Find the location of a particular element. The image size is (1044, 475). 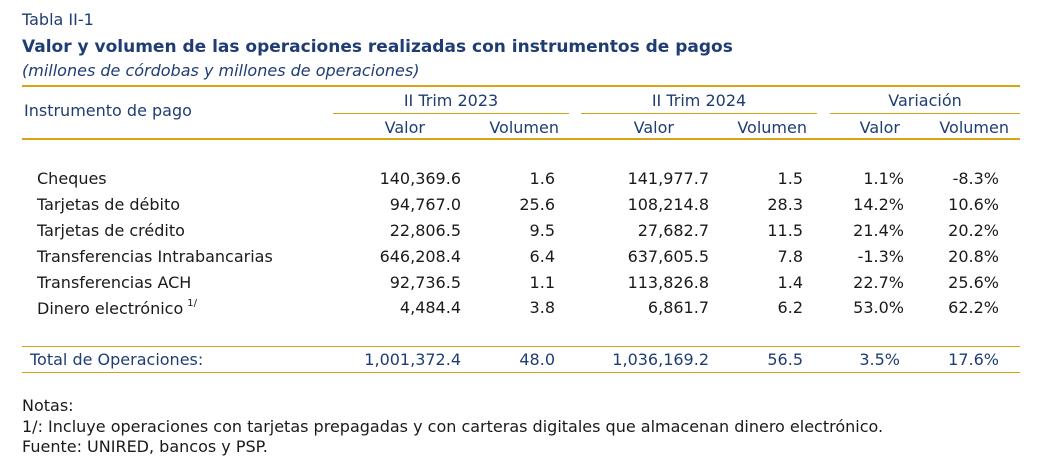

cell-valor-2024: 6,861.7 is located at coordinates (678, 307).